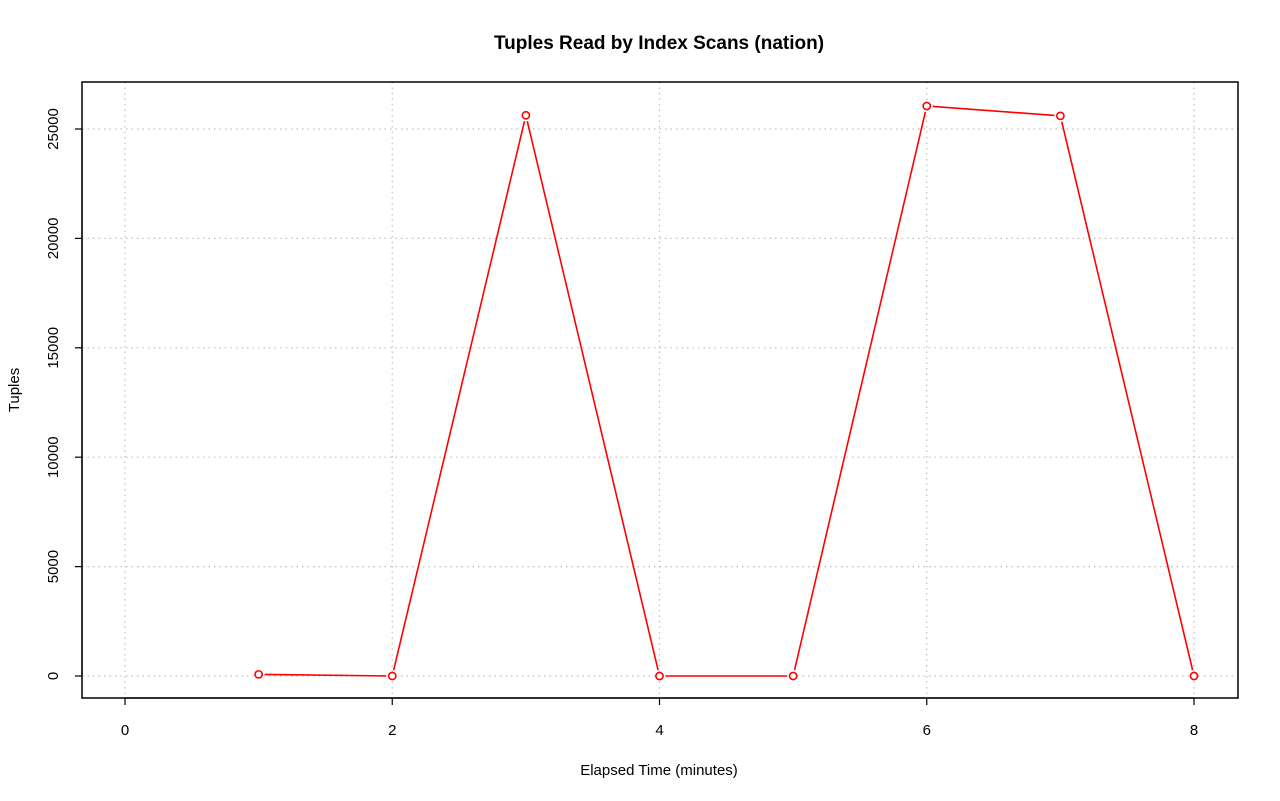  I want to click on y-tick-label: 0, so click(53, 676).